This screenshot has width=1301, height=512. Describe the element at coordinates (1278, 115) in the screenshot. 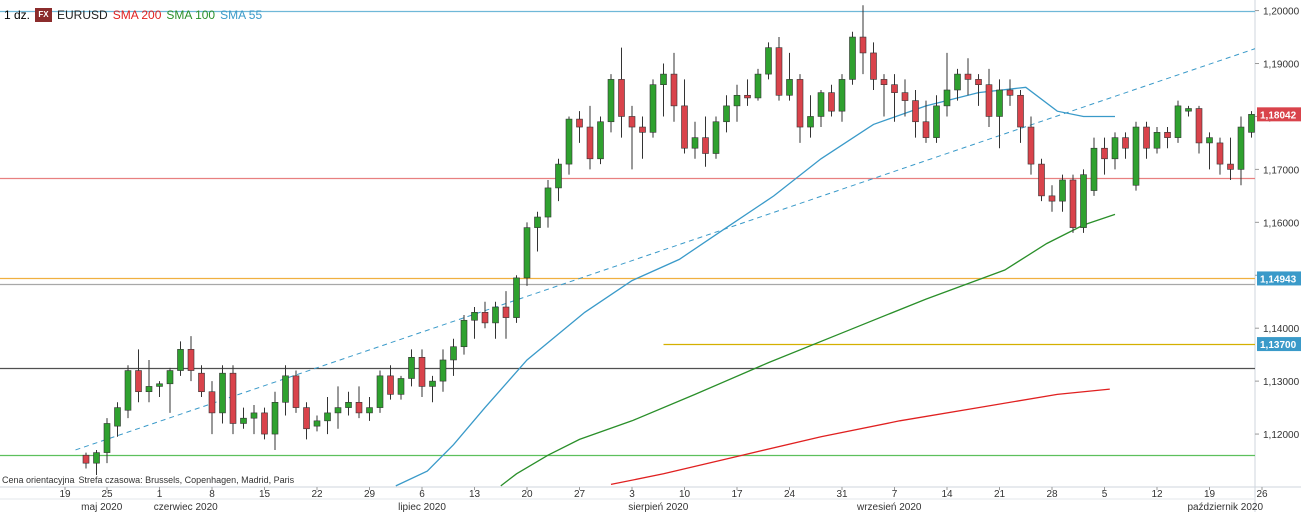

I see `last-price-label: 1,18042` at that location.